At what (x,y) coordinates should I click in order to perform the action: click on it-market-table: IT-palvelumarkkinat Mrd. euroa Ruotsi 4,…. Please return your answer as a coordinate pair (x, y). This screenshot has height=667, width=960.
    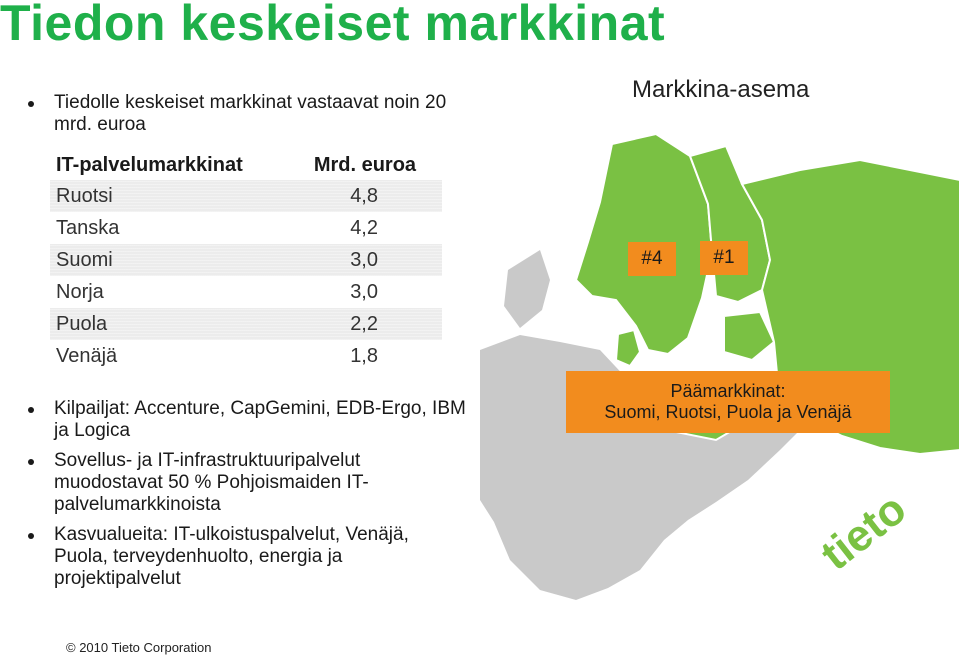
    Looking at the image, I should click on (246, 261).